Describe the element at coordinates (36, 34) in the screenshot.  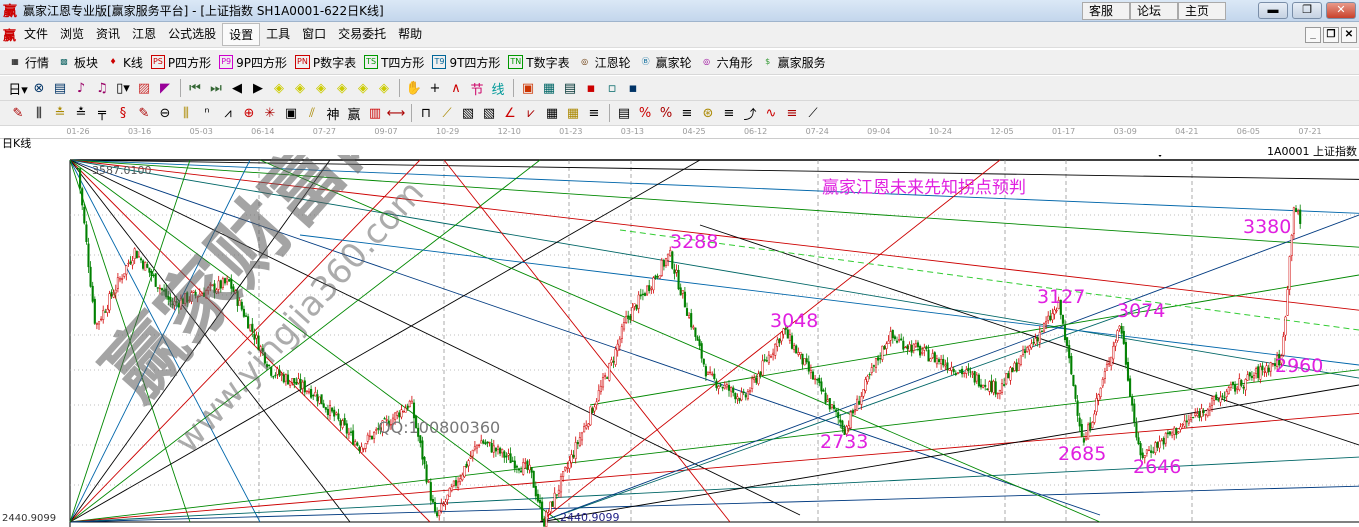
I see `menu-item: 文件` at that location.